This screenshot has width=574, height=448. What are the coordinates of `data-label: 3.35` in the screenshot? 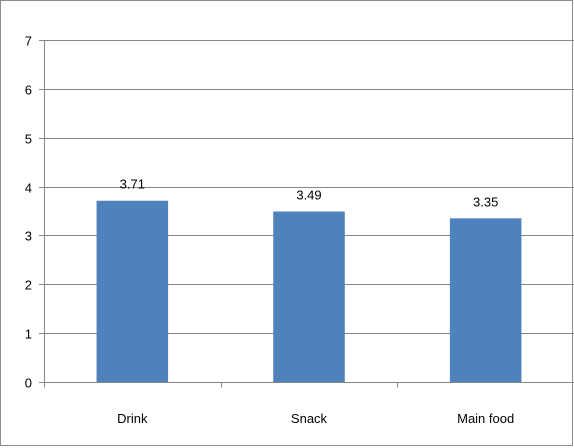 It's located at (485, 201).